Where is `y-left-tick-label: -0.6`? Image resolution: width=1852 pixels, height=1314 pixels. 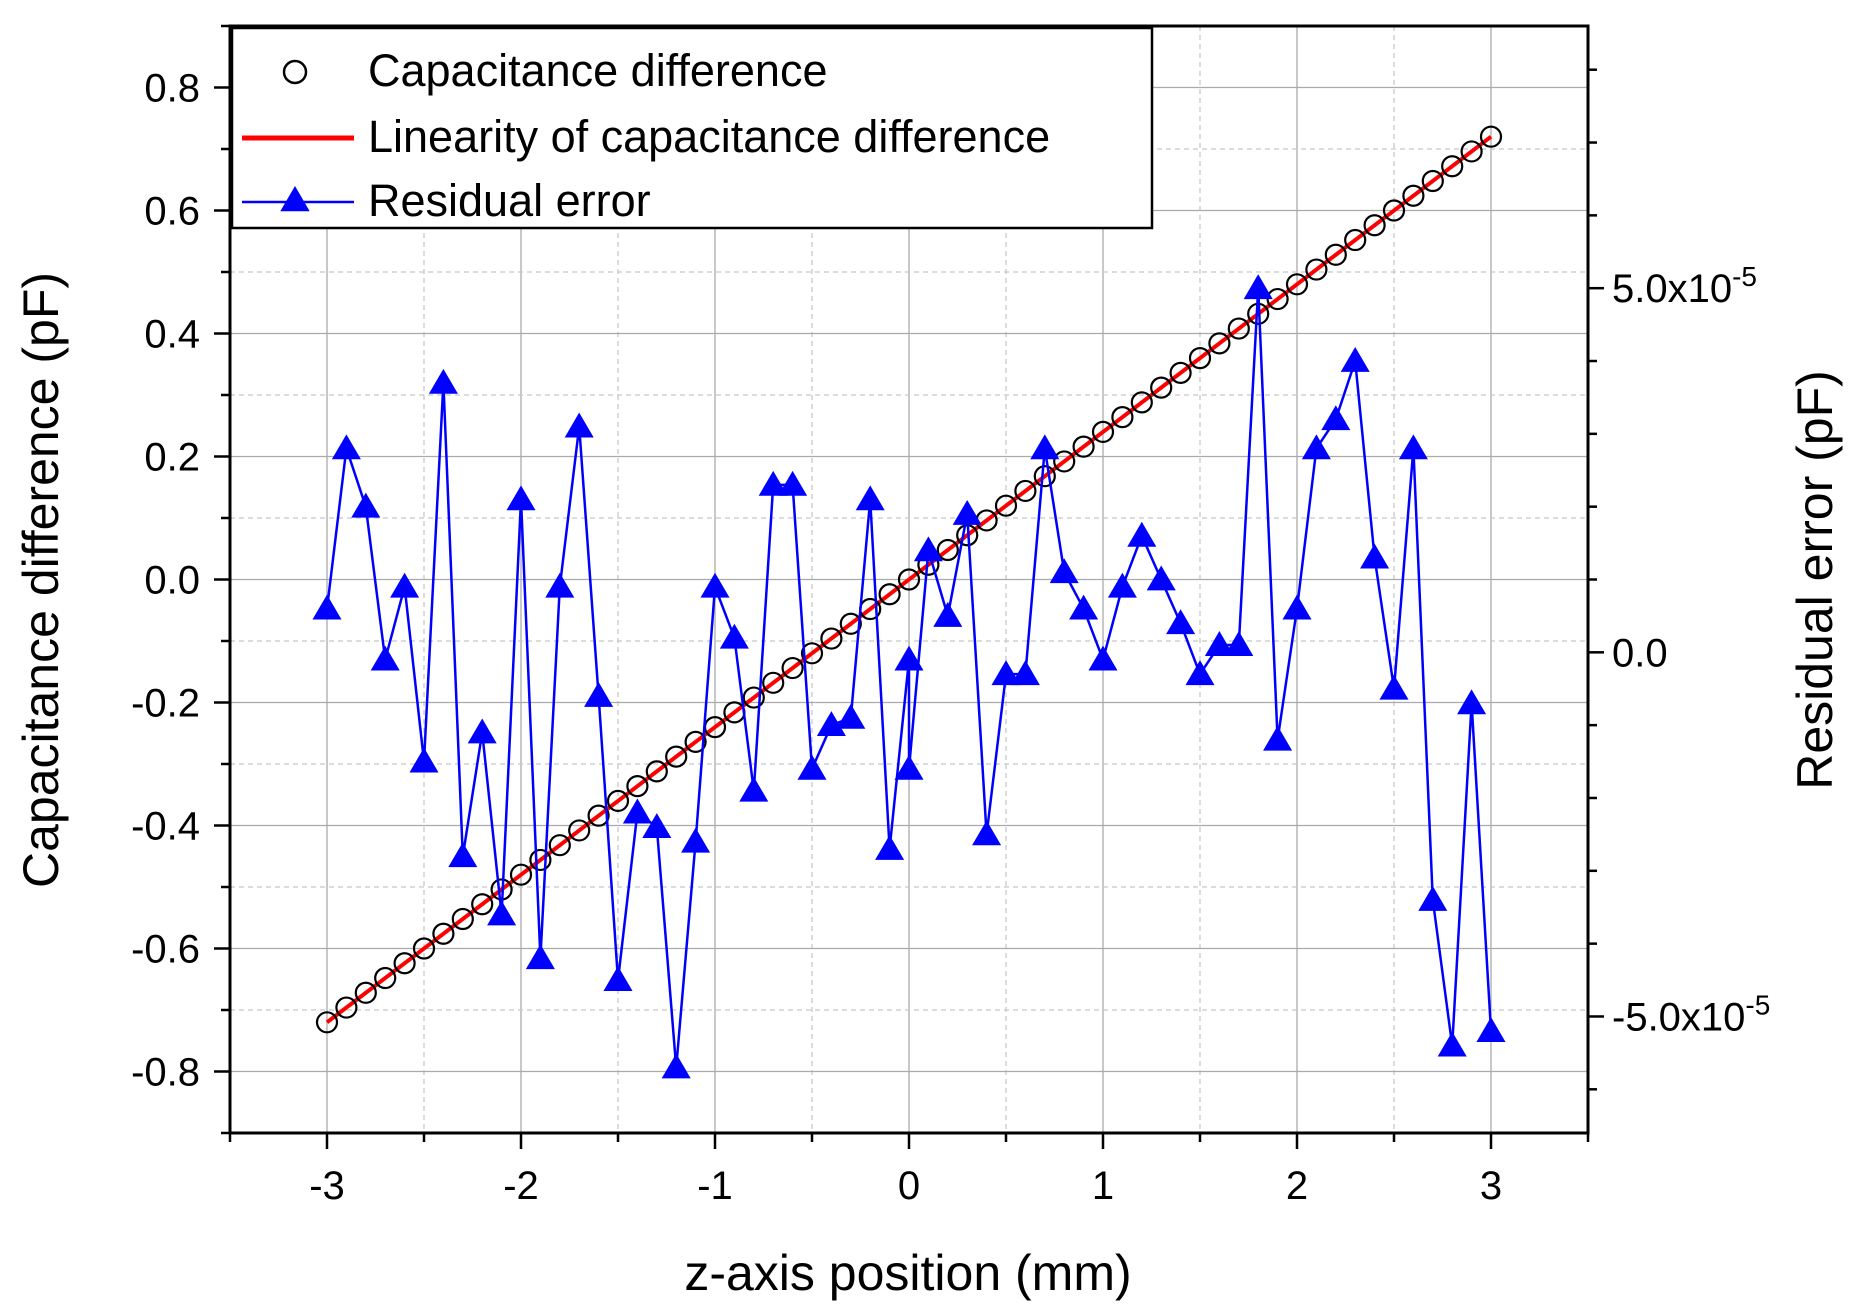
y-left-tick-label: -0.6 is located at coordinates (165, 950).